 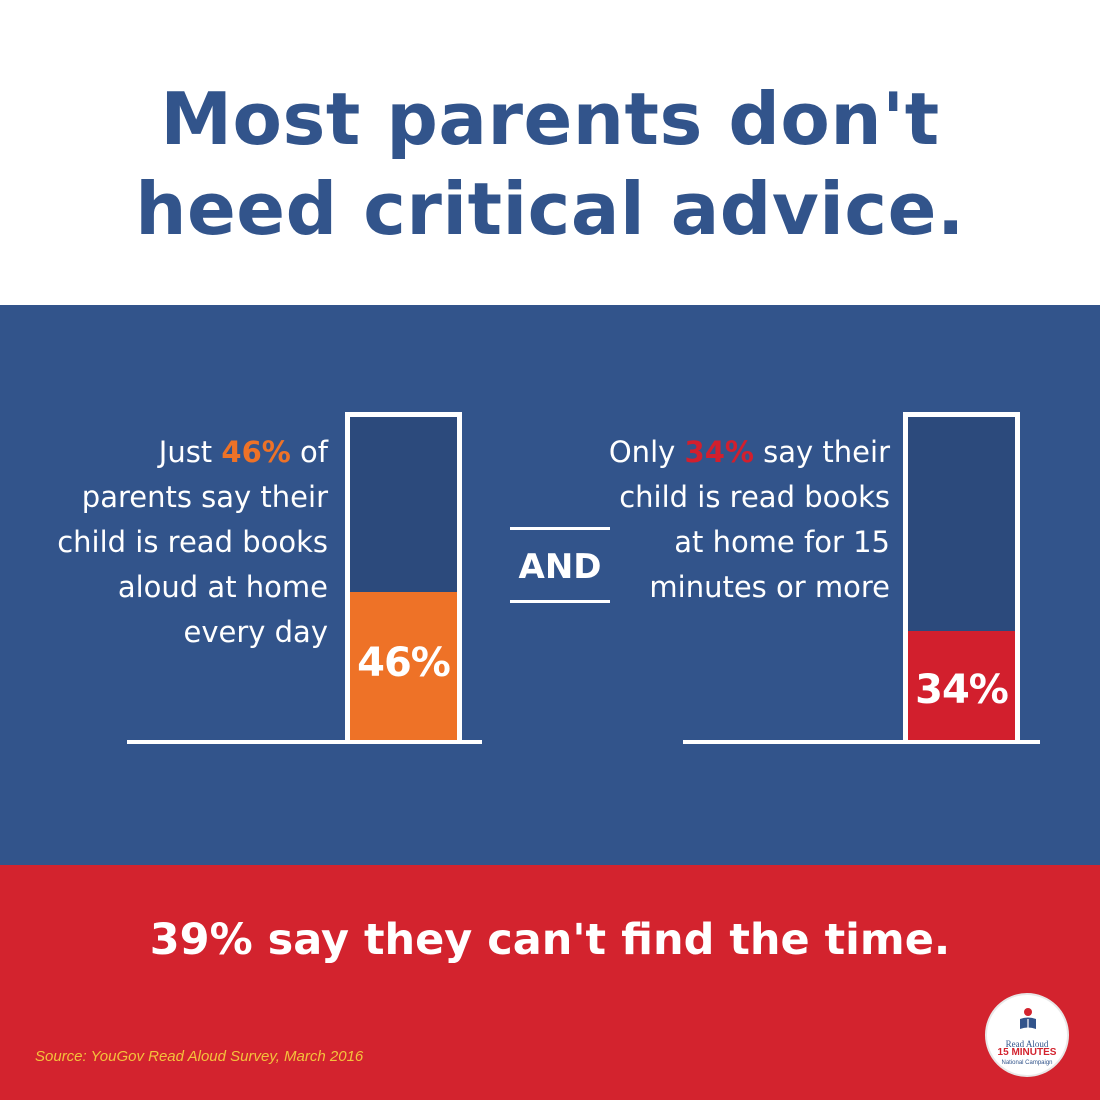 What do you see at coordinates (1027, 1052) in the screenshot?
I see `logo-text-2: 15 MINUTES` at bounding box center [1027, 1052].